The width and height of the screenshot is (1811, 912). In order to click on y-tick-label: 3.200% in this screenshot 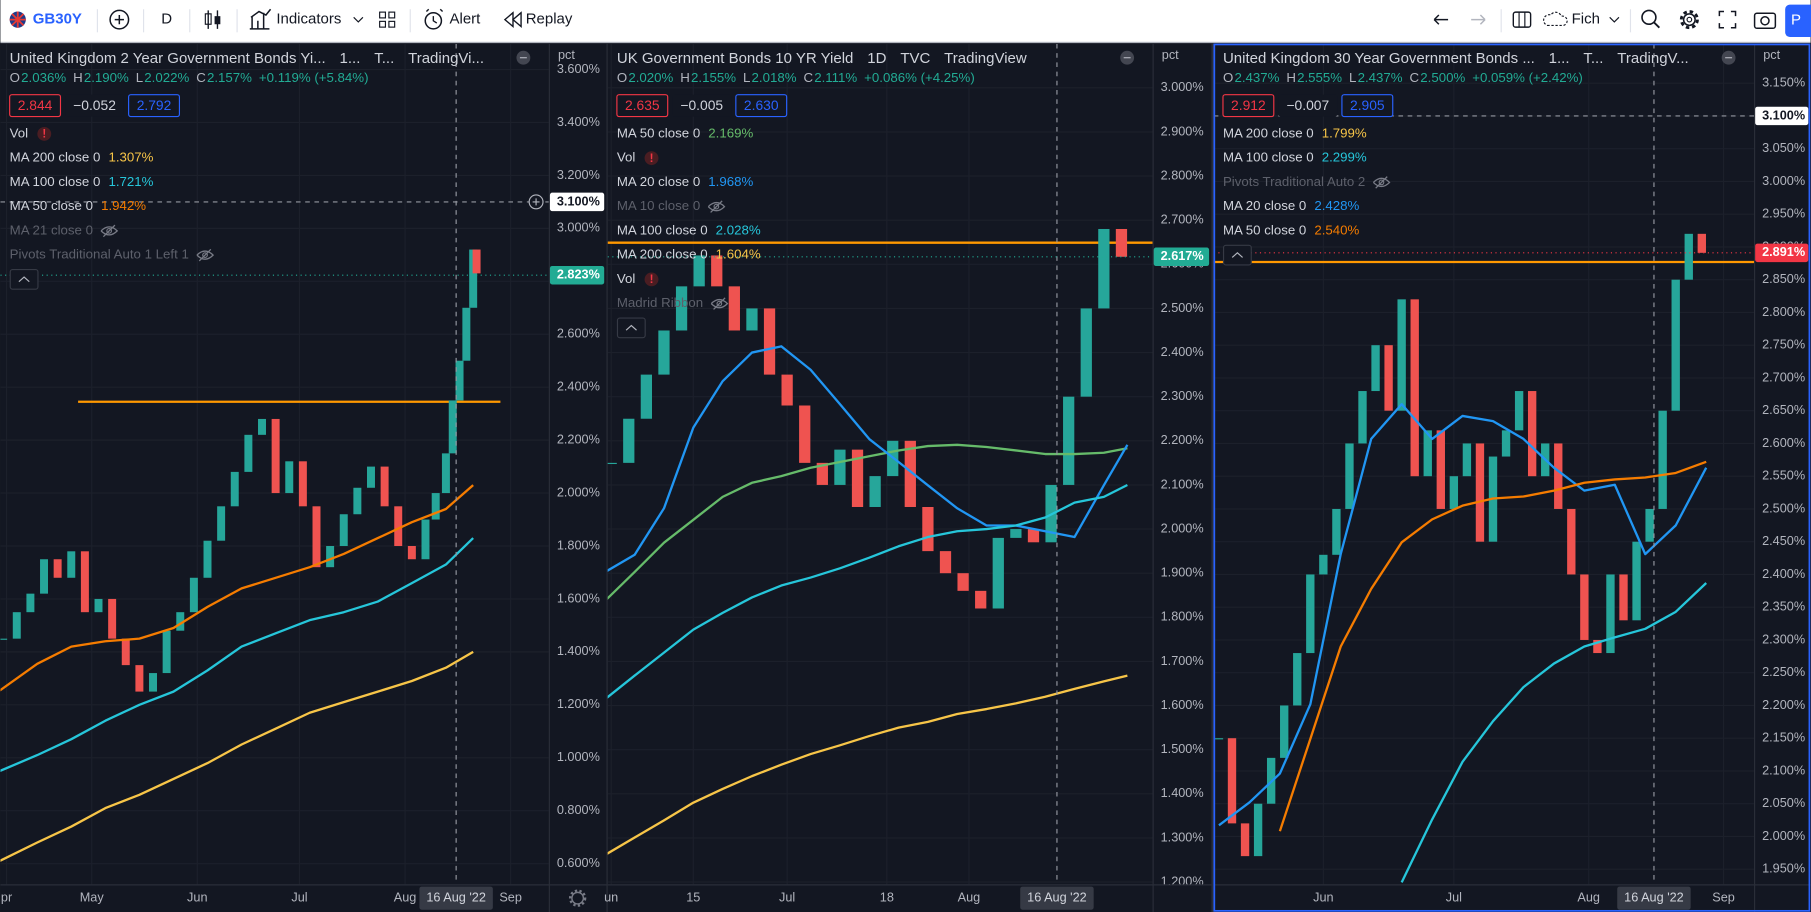, I will do `click(578, 175)`.